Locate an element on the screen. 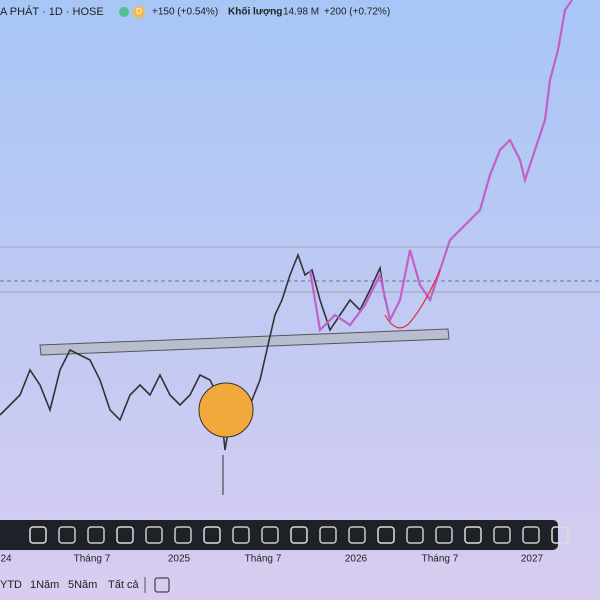  range-bar: YTD 1Năm 5Năm Tất cả is located at coordinates (69, 585).